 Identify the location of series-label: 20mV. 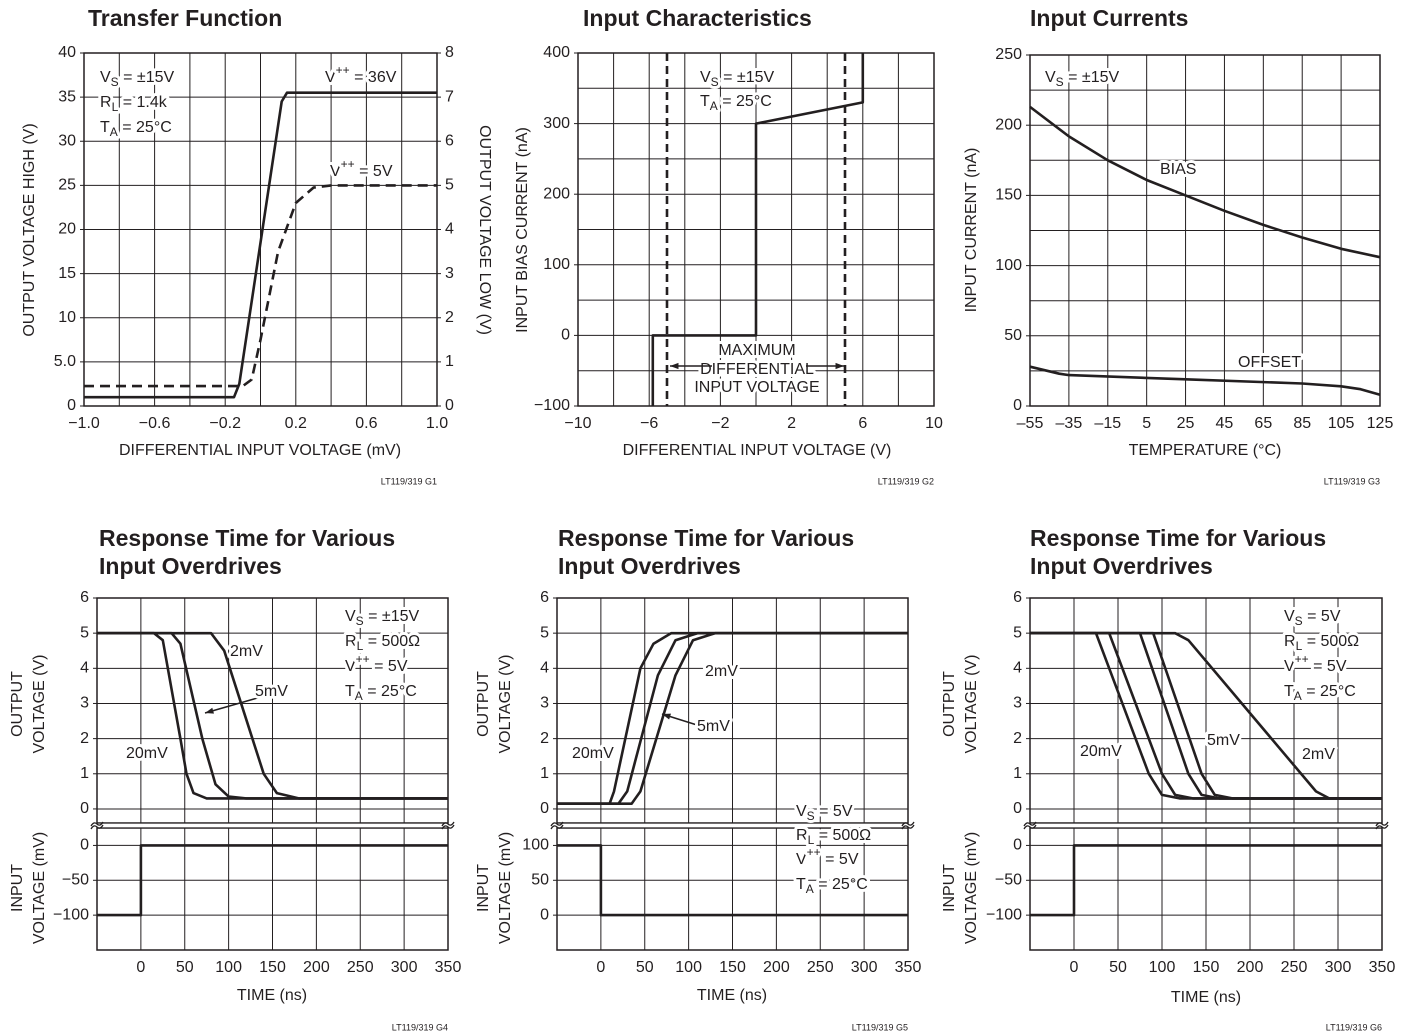
(147, 753).